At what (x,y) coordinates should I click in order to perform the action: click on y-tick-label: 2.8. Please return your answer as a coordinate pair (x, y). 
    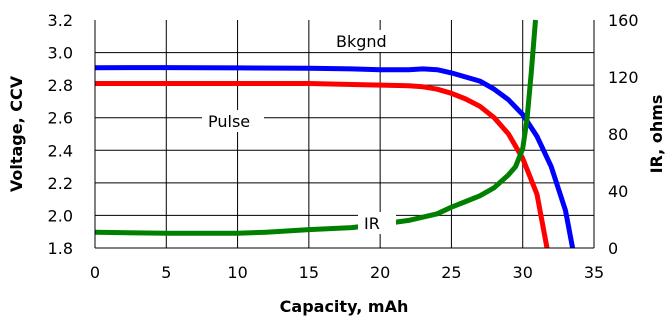
    Looking at the image, I should click on (60, 85).